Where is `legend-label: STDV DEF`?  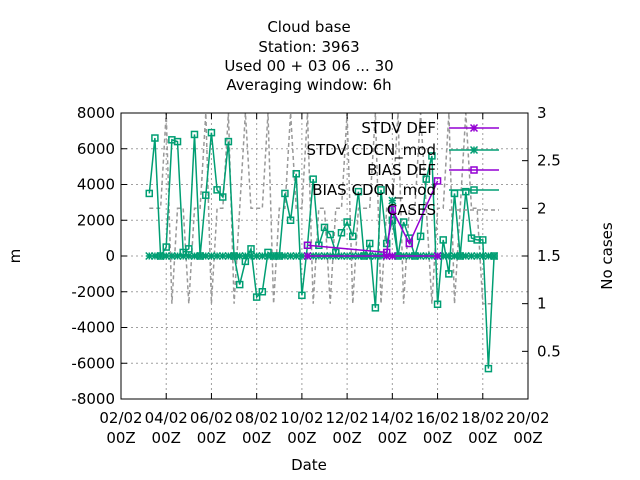 legend-label: STDV DEF is located at coordinates (398, 128).